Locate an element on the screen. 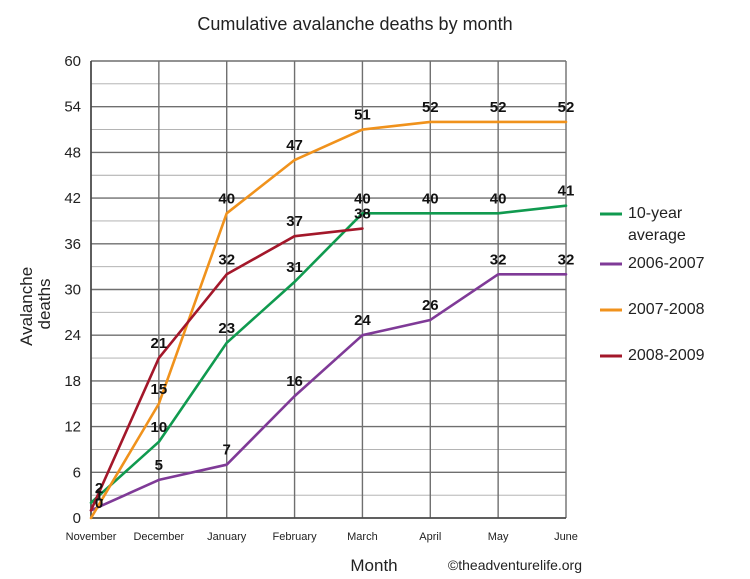 The image size is (750, 579). data-label: 41 is located at coordinates (566, 191).